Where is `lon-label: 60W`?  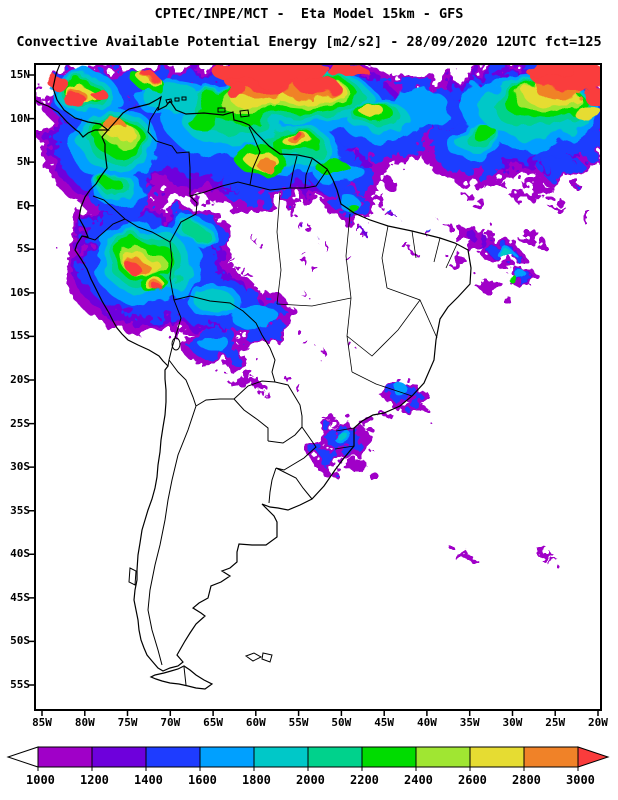
lon-label: 60W is located at coordinates (255, 722).